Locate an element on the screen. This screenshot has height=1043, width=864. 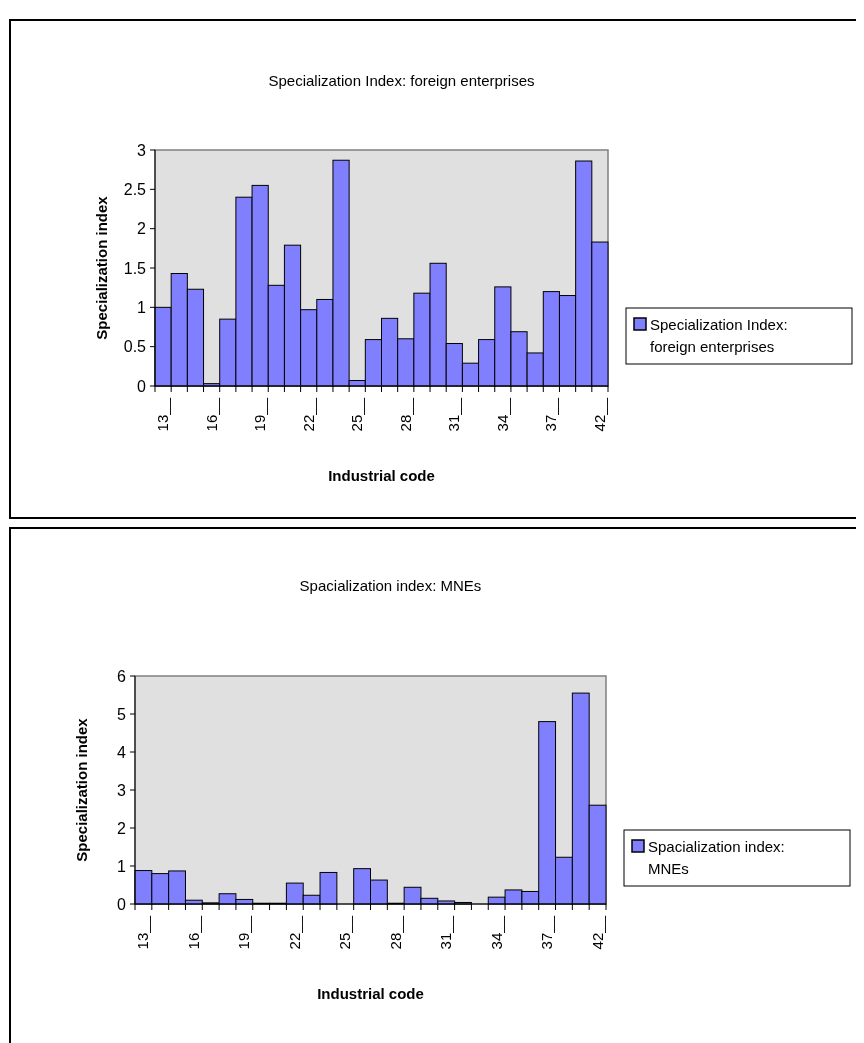
chart-title: Spacialization index: MNEs is located at coordinates (390, 585).